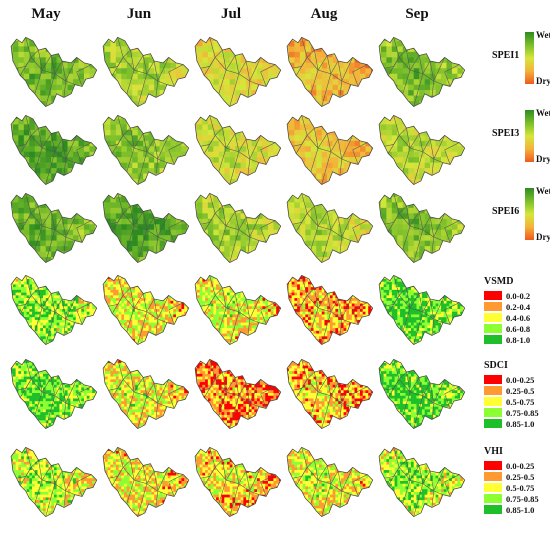  Describe the element at coordinates (146, 149) in the screenshot. I see `map-spei3-jun` at that location.